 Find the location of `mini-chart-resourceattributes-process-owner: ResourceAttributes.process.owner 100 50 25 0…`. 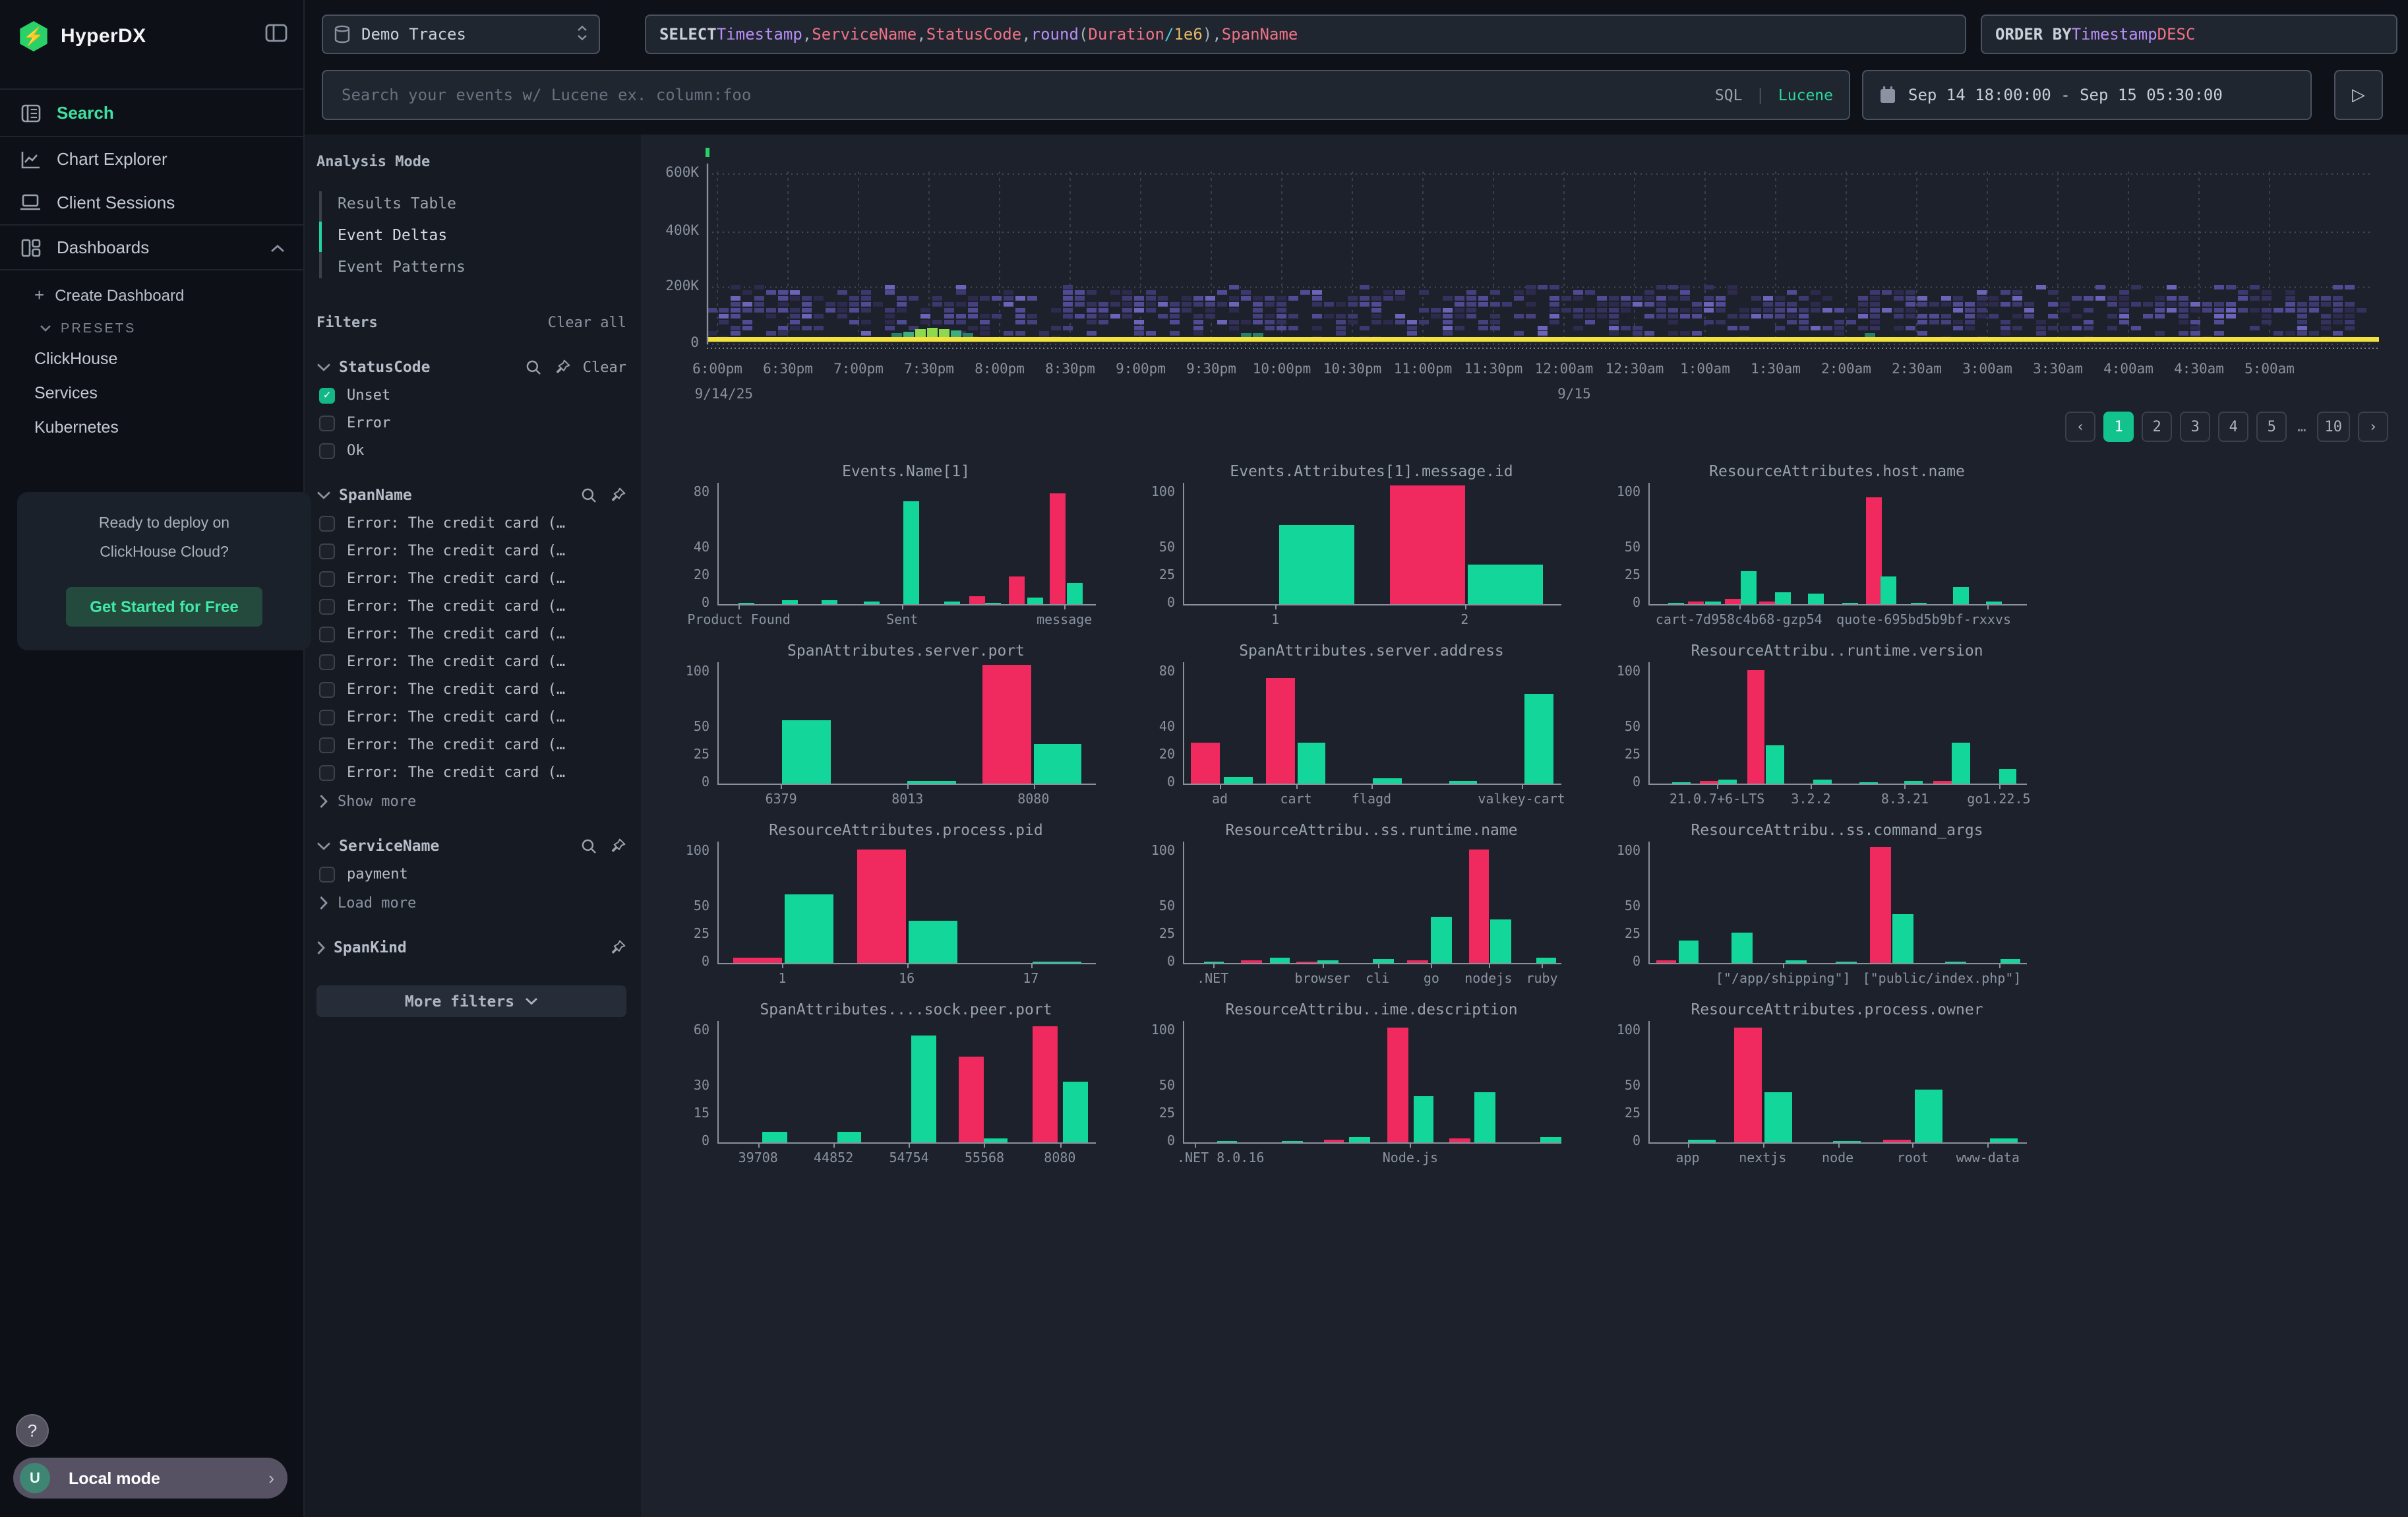

mini-chart-resourceattributes-process-owner: ResourceAttributes.process.owner 100 50 25 0… is located at coordinates (1811, 1087).